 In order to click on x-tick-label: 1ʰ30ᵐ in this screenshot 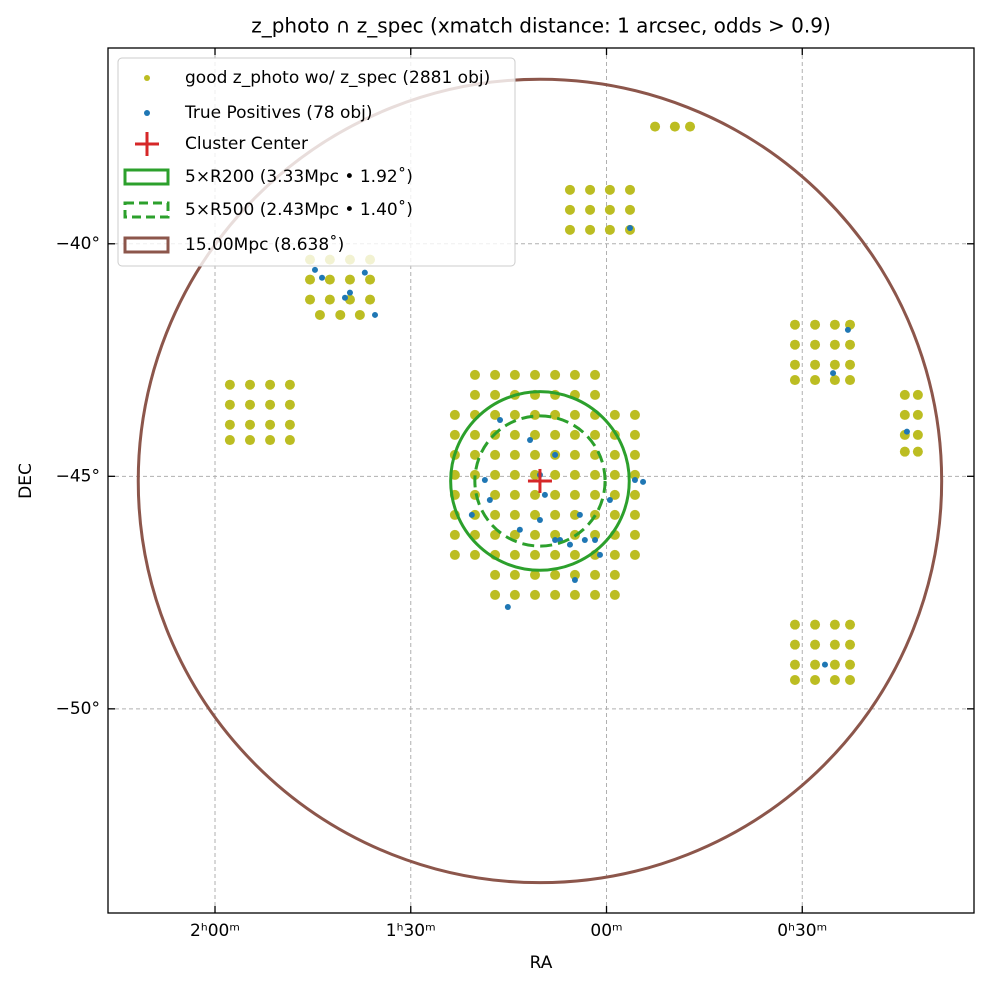, I will do `click(411, 931)`.